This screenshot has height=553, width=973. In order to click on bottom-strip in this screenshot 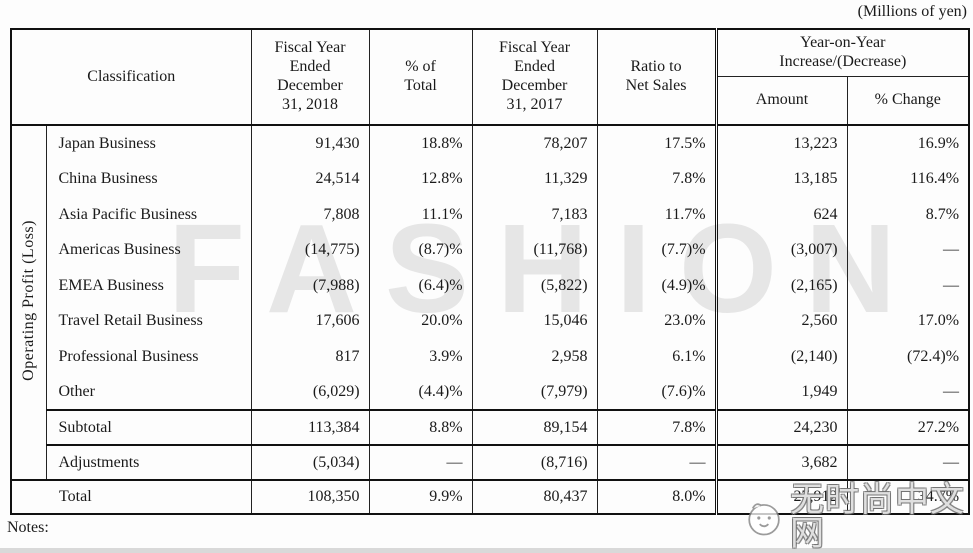, I will do `click(486, 550)`.